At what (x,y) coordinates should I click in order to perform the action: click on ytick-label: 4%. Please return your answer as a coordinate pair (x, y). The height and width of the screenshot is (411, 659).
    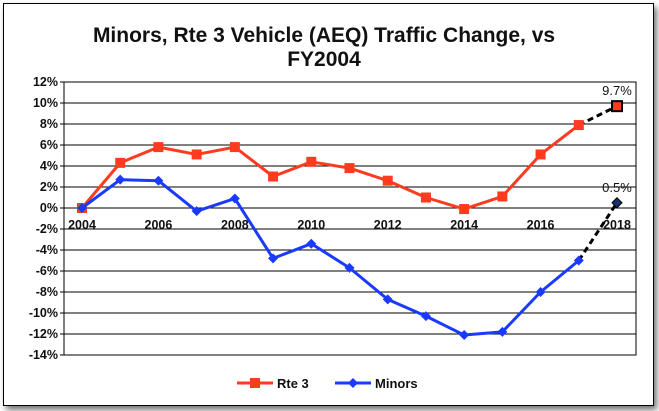
    Looking at the image, I should click on (49, 166).